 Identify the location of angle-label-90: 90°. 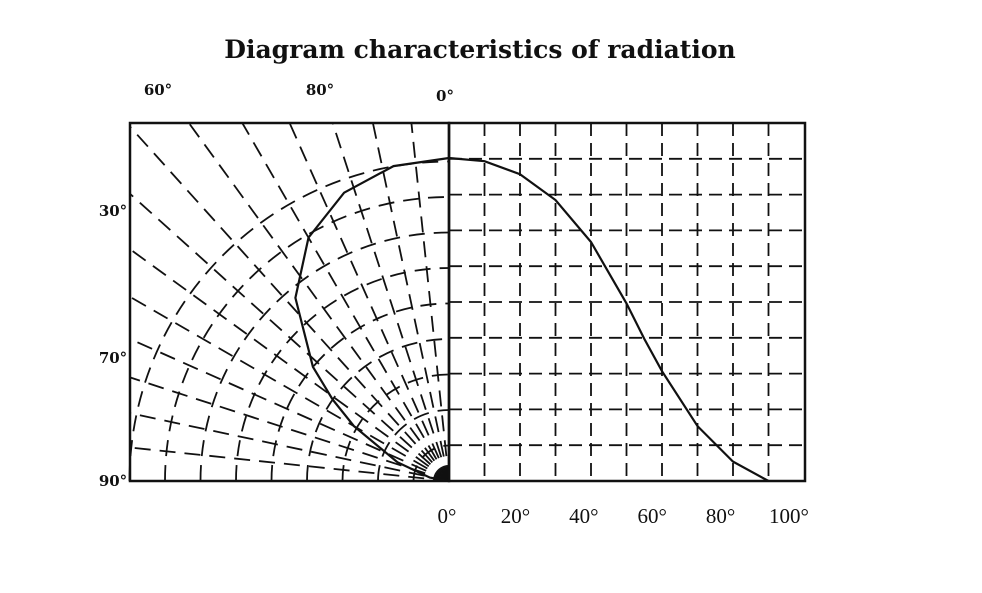
(113, 481).